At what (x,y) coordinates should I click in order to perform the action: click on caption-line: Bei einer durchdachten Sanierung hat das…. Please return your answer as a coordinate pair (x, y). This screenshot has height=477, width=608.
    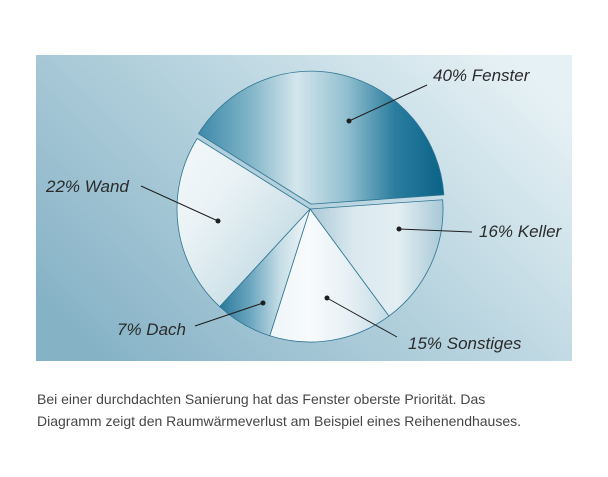
    Looking at the image, I should click on (261, 399).